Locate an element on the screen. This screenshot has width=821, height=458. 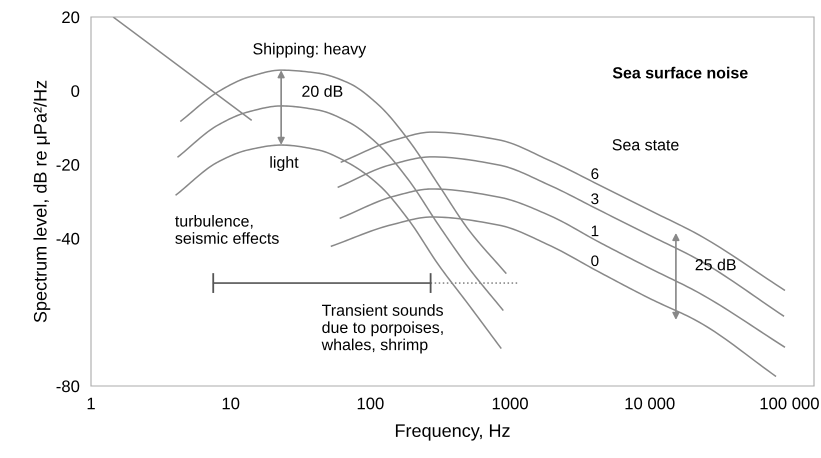
x-tick-label: 100 is located at coordinates (371, 404).